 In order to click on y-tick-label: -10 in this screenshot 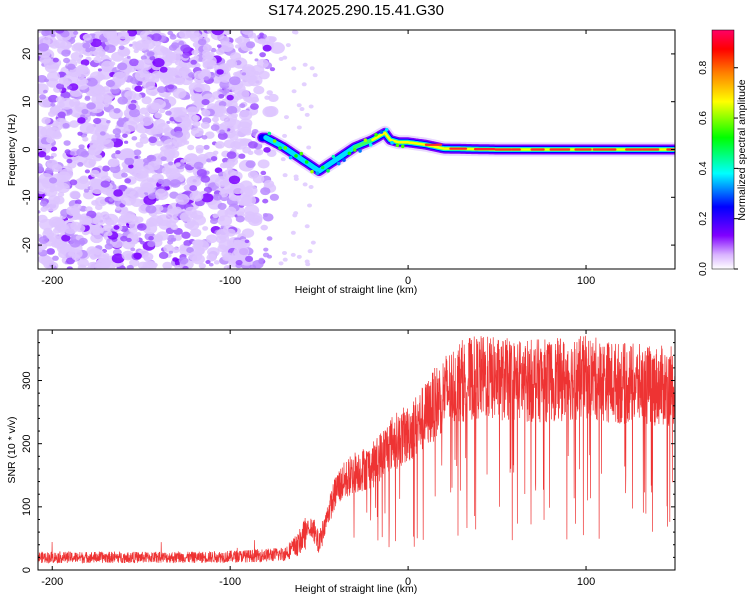, I will do `click(27, 197)`.